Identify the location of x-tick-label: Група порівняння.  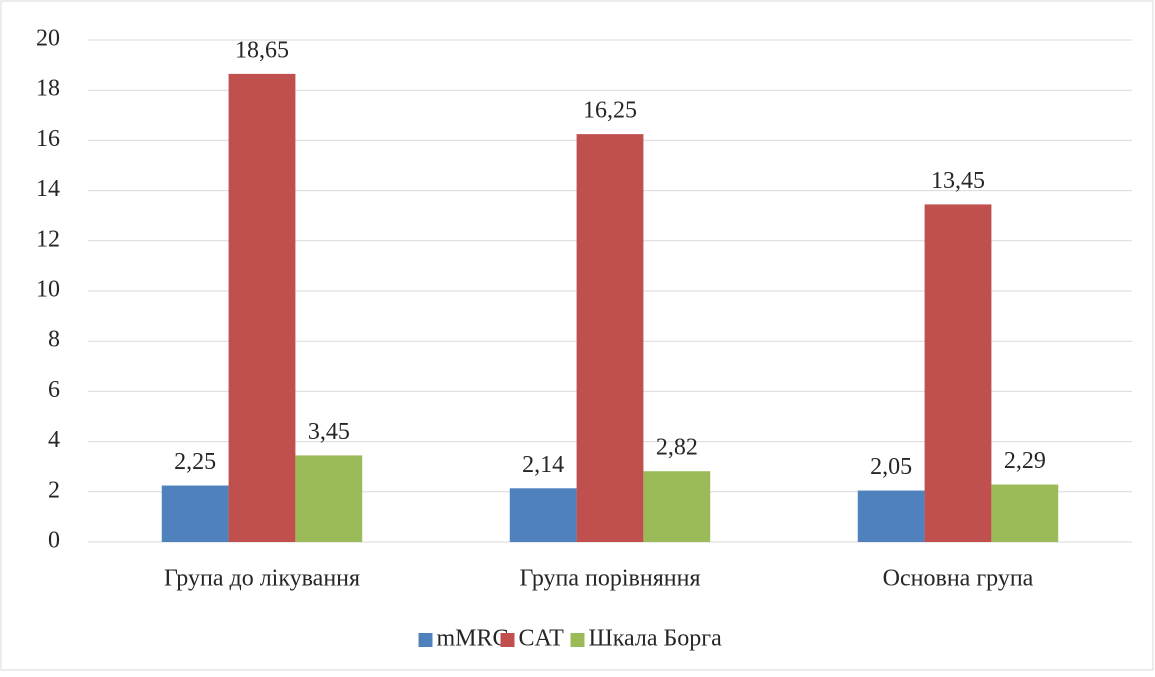
(610, 579).